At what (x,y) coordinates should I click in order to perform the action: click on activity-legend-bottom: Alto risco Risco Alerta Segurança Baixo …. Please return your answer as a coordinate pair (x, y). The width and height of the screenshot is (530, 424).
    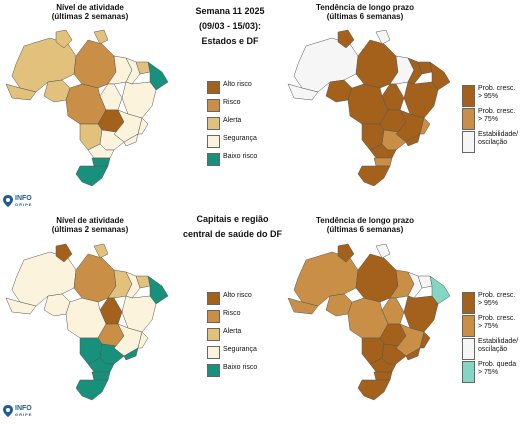
    Looking at the image, I should click on (232, 334).